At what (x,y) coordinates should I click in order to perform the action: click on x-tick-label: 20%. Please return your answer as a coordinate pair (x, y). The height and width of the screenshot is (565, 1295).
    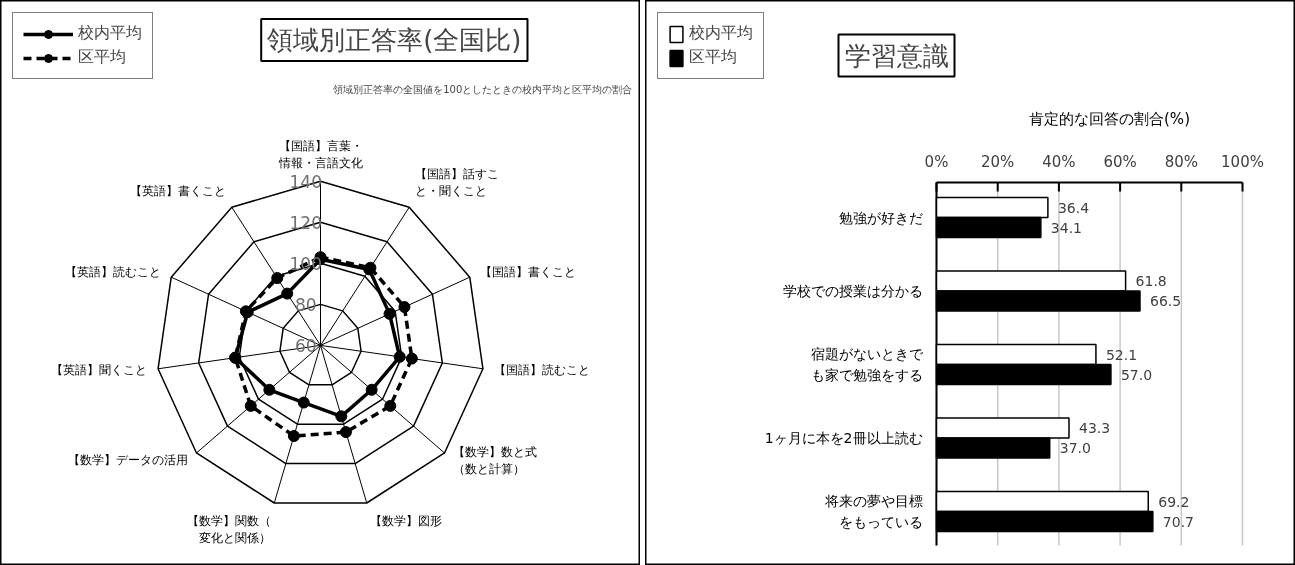
    Looking at the image, I should click on (998, 161).